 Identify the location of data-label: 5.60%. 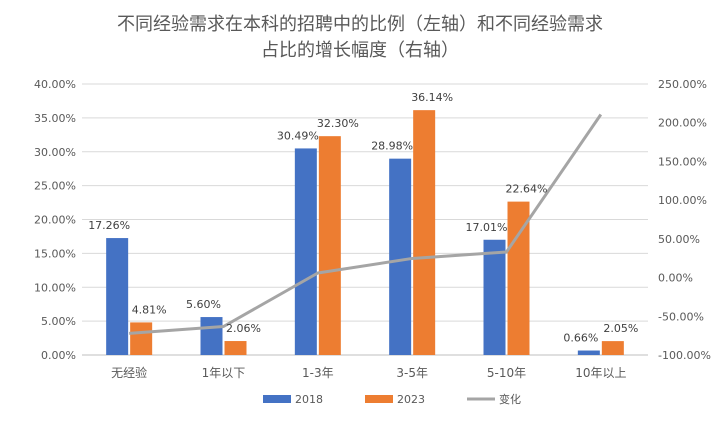
(203, 304).